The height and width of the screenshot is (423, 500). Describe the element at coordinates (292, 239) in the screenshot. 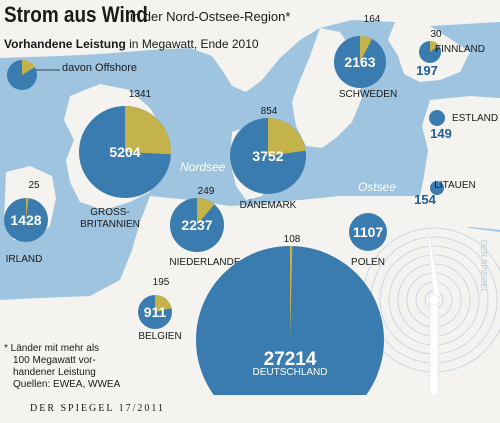

I see `label-offshore-value: 108` at that location.